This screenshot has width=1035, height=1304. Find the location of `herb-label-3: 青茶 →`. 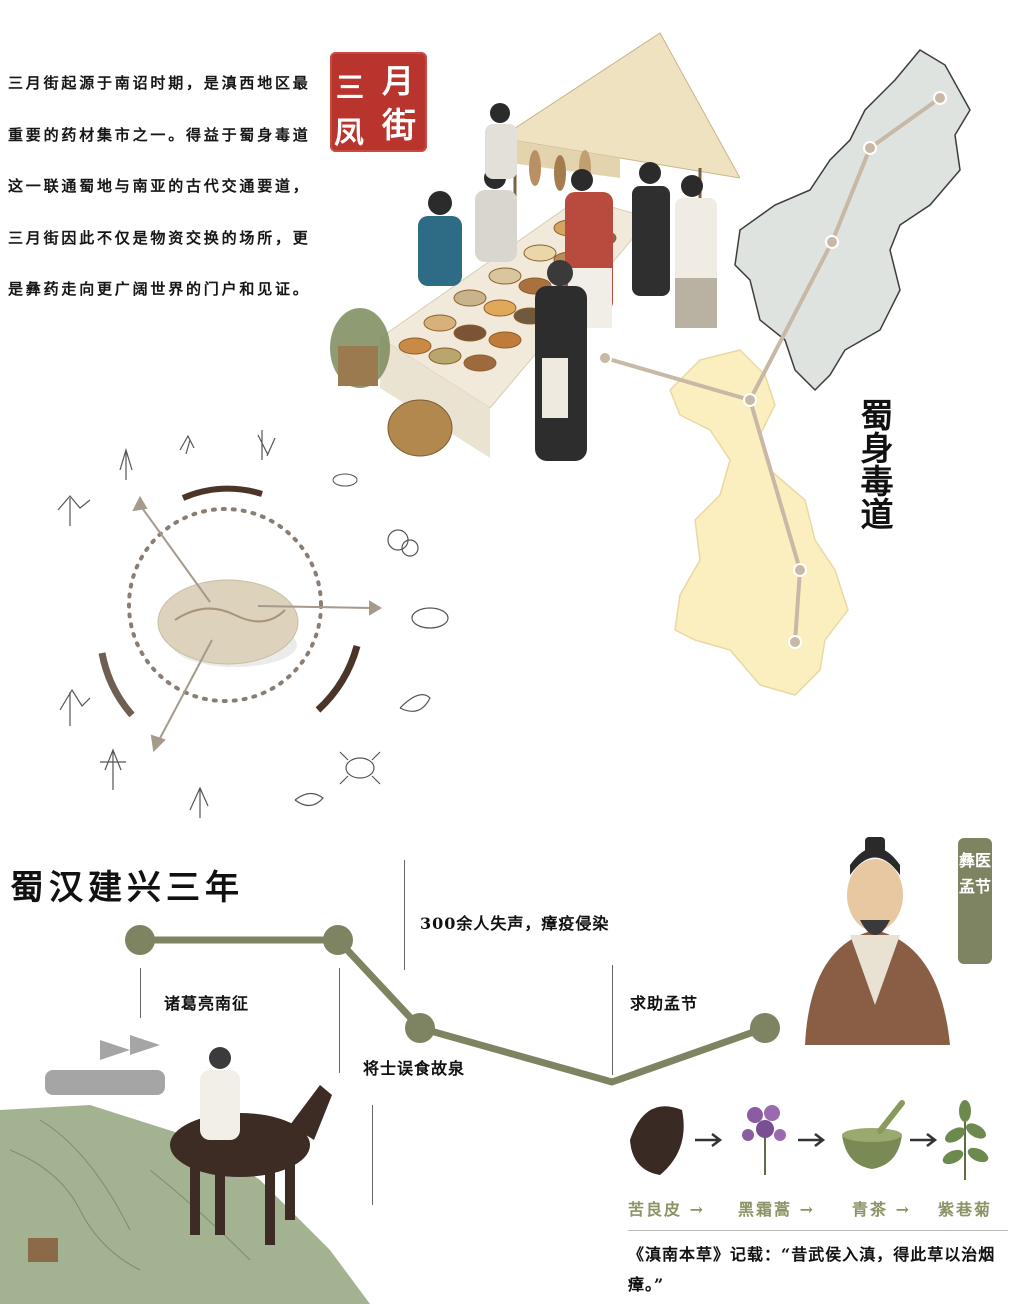

herb-label-3: 青茶 → is located at coordinates (881, 1208).